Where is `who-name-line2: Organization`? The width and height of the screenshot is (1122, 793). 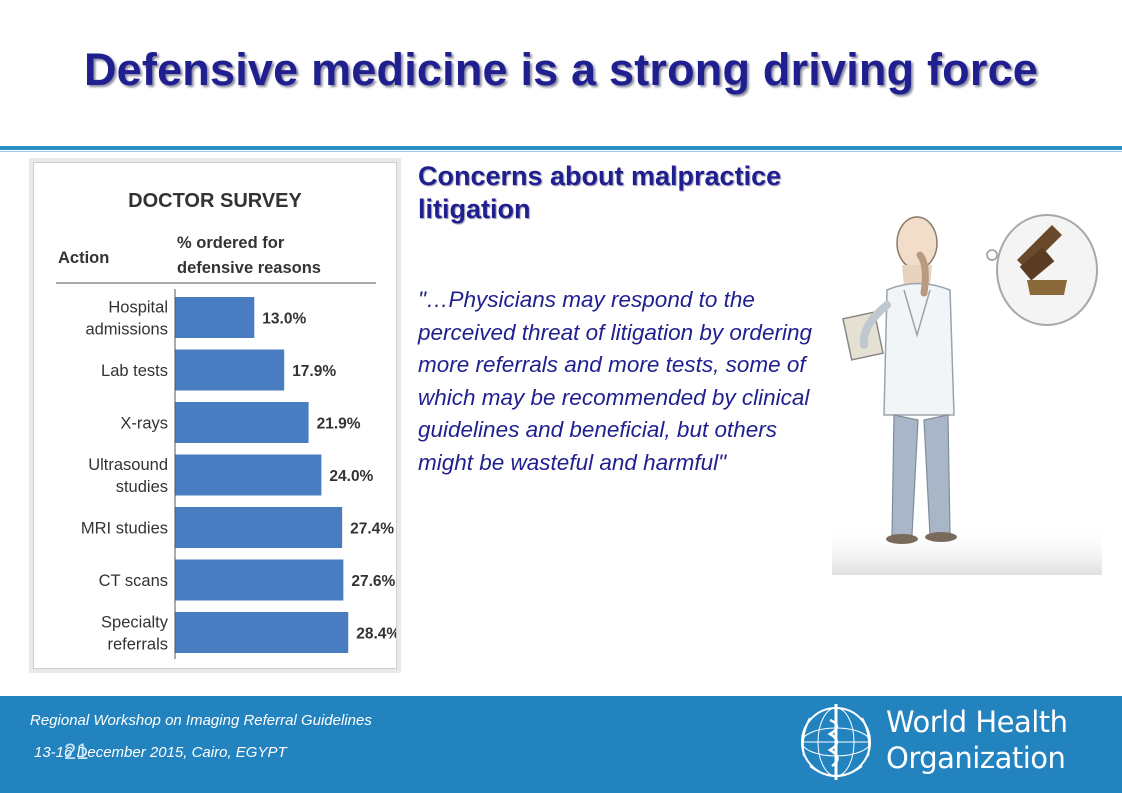 who-name-line2: Organization is located at coordinates (976, 758).